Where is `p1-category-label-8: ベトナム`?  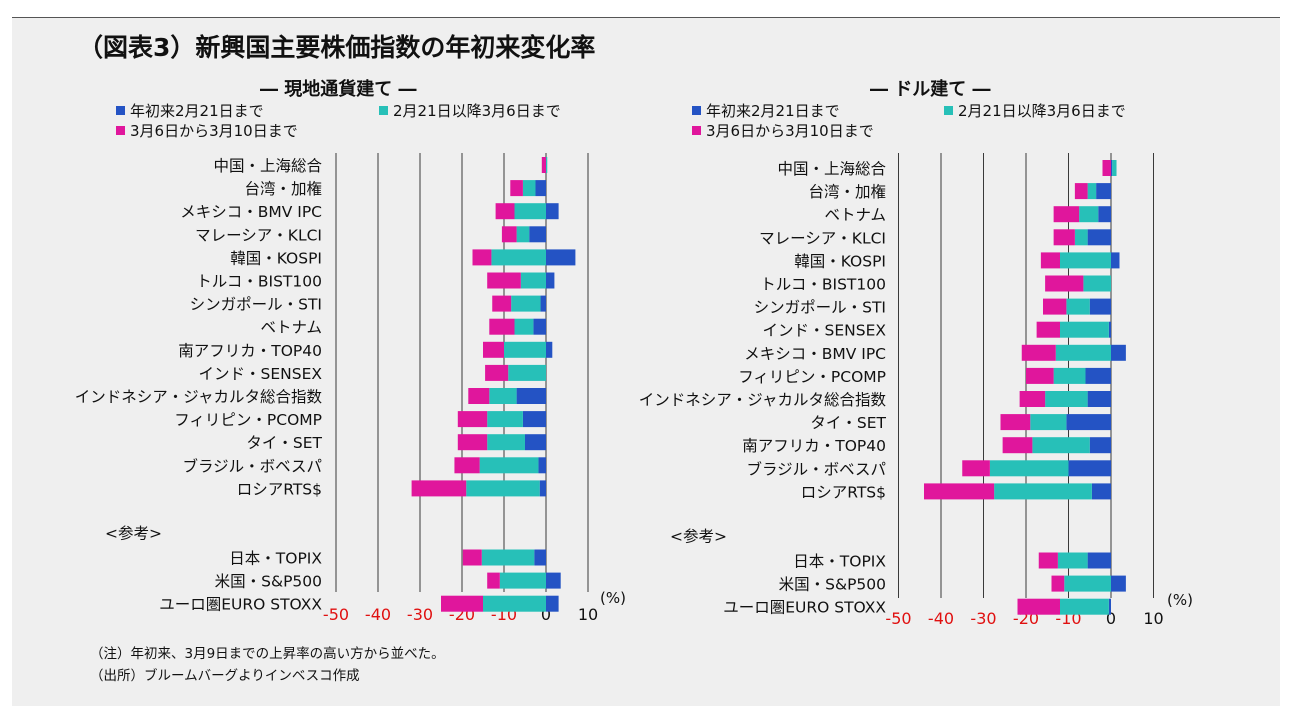 p1-category-label-8: ベトナム is located at coordinates (291, 328).